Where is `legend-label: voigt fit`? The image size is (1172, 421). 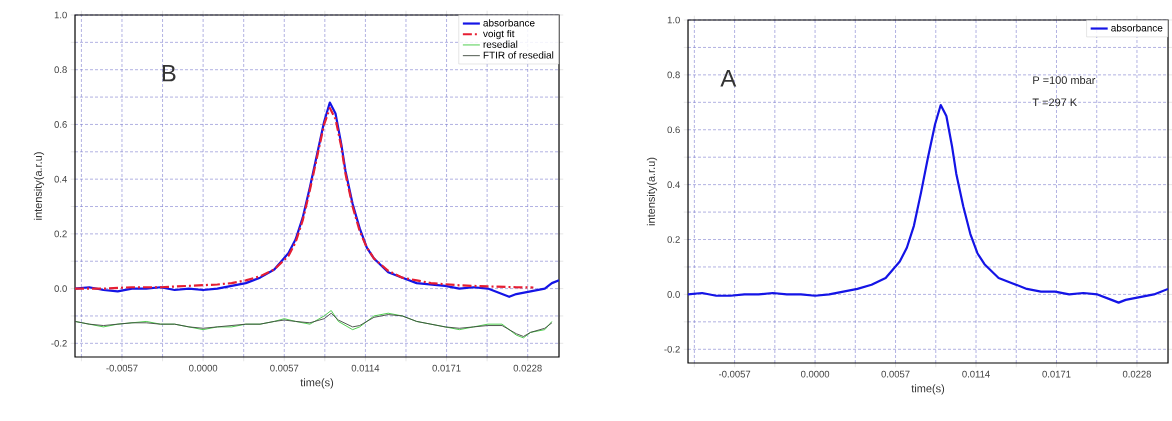 legend-label: voigt fit is located at coordinates (498, 34).